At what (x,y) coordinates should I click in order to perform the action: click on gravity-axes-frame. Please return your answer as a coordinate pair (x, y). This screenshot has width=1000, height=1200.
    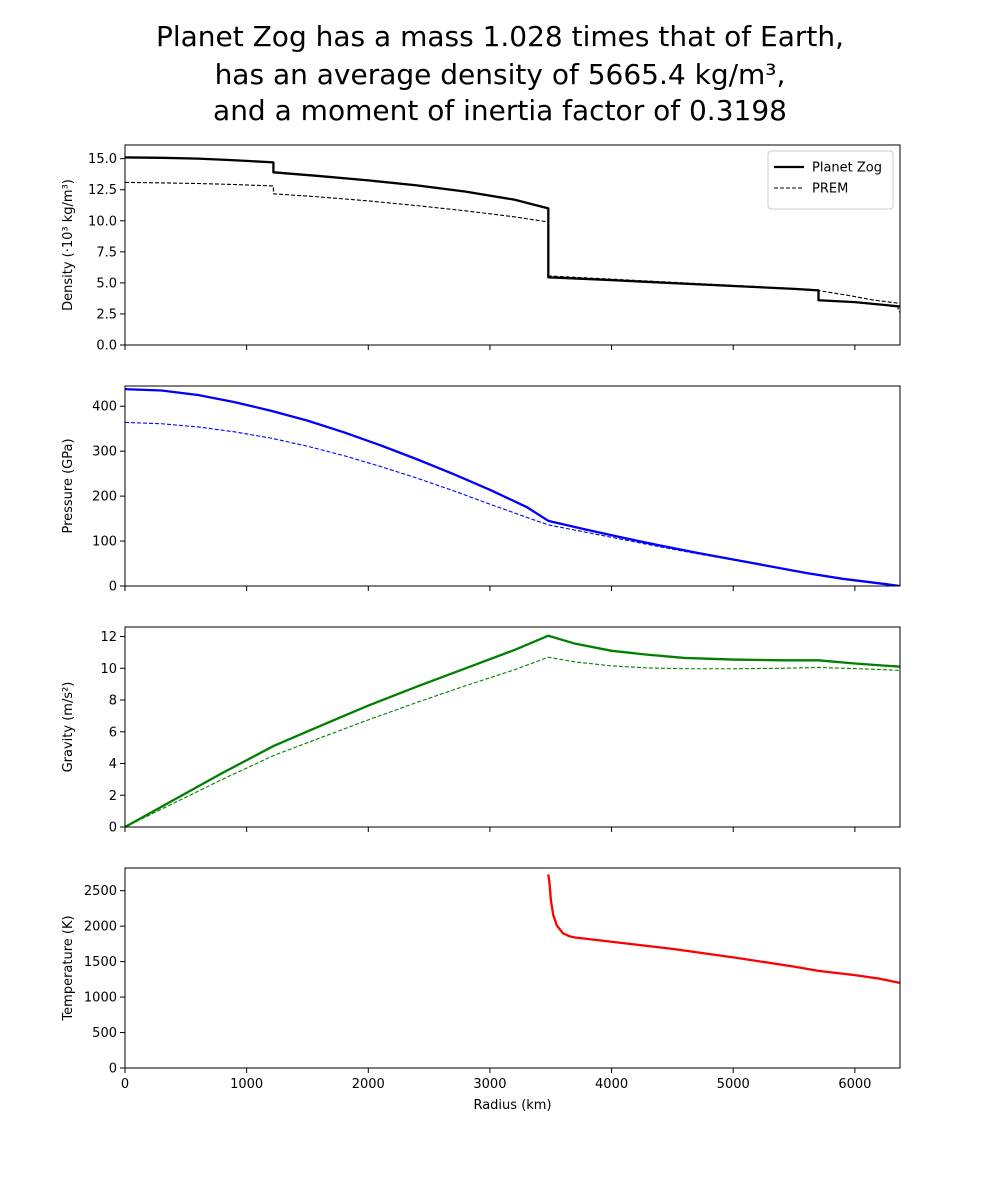
    Looking at the image, I should click on (512, 727).